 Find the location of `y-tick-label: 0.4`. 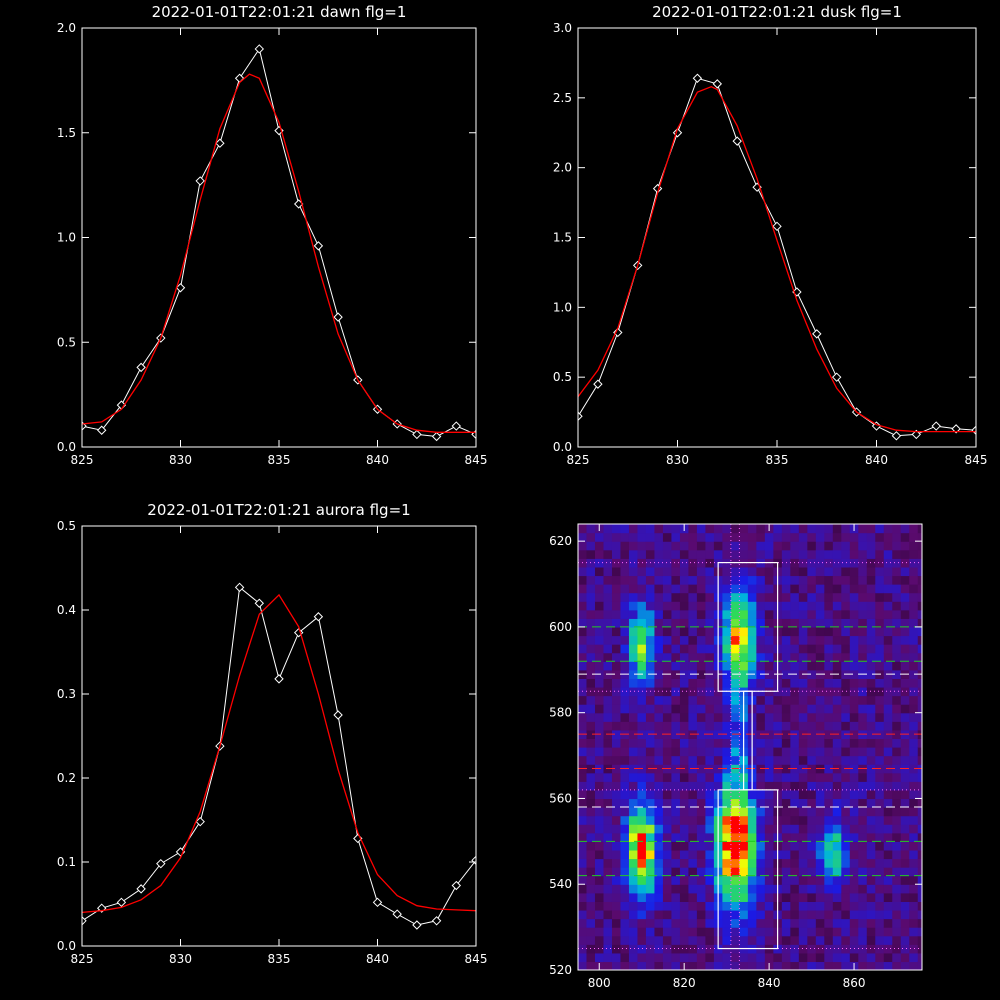

y-tick-label: 0.4 is located at coordinates (66, 610).